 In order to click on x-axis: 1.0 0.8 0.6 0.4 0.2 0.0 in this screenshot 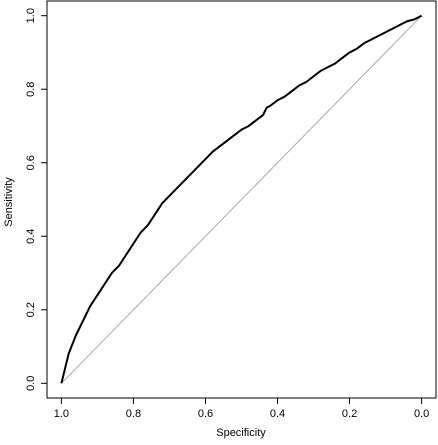, I will do `click(241, 409)`.